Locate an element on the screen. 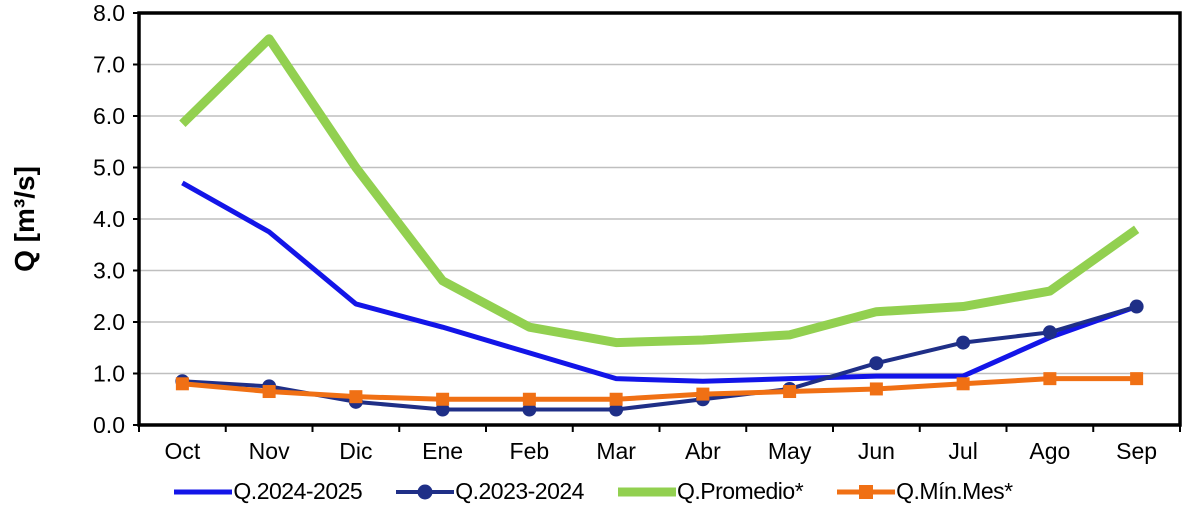 The width and height of the screenshot is (1187, 532). y-axis: 0.0 1.0 2.0 3.0 4.0 5.0 6.0 7.0 8.0 is located at coordinates (116, 219).